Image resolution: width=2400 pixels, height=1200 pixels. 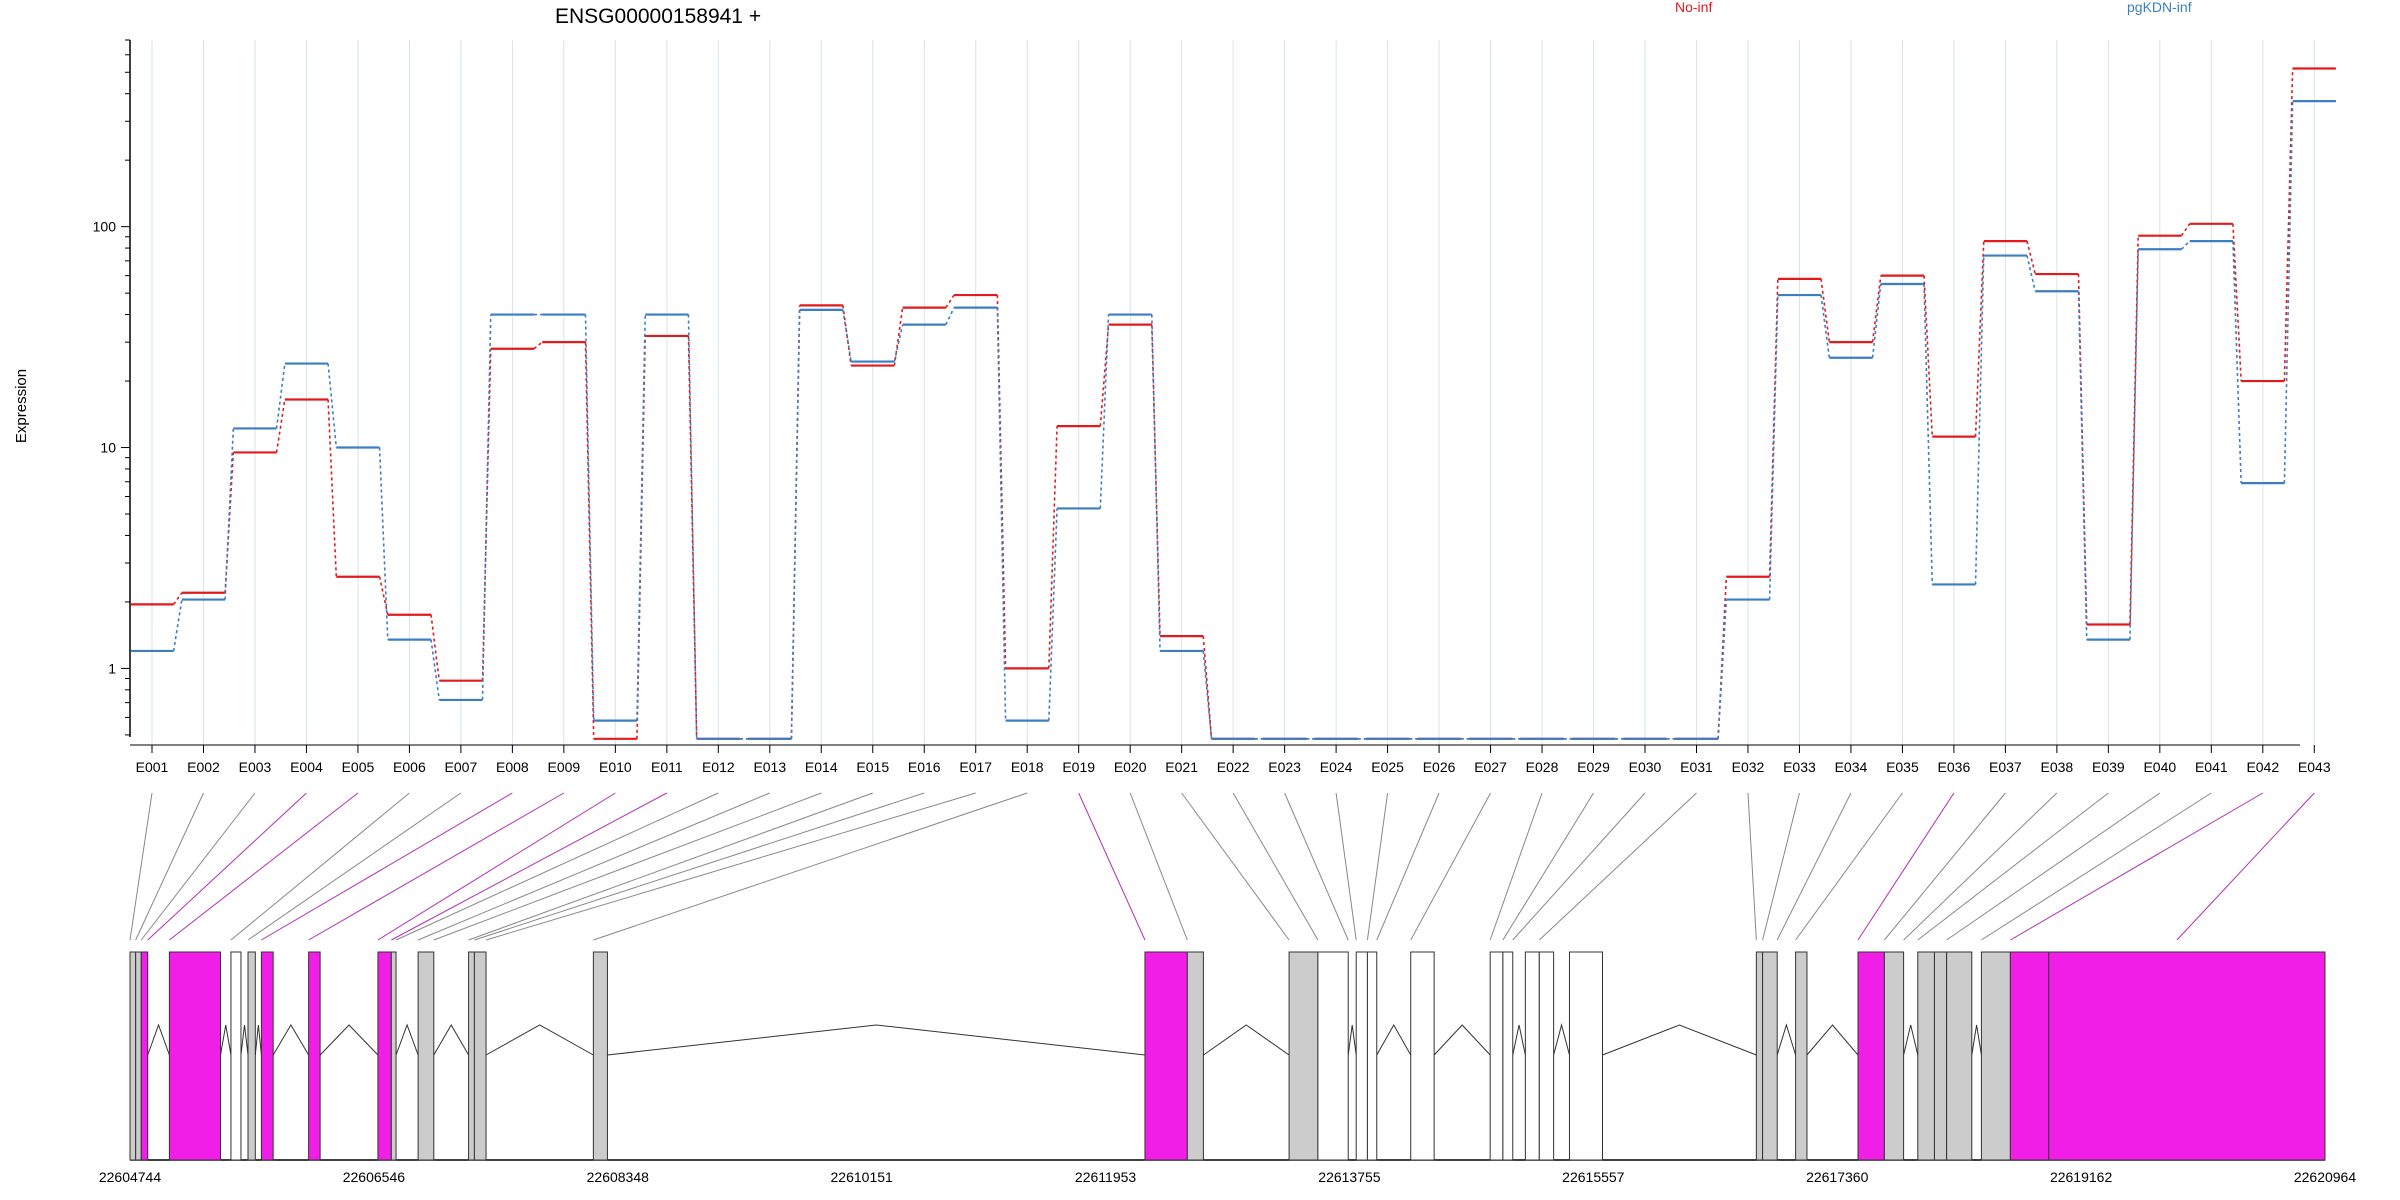 What do you see at coordinates (667, 767) in the screenshot?
I see `x-tick-label: E011` at bounding box center [667, 767].